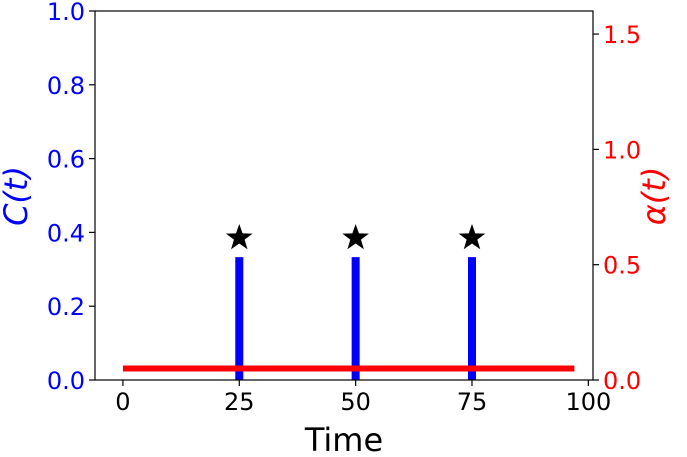  I want to click on x-tick-label: 0, so click(122, 402).